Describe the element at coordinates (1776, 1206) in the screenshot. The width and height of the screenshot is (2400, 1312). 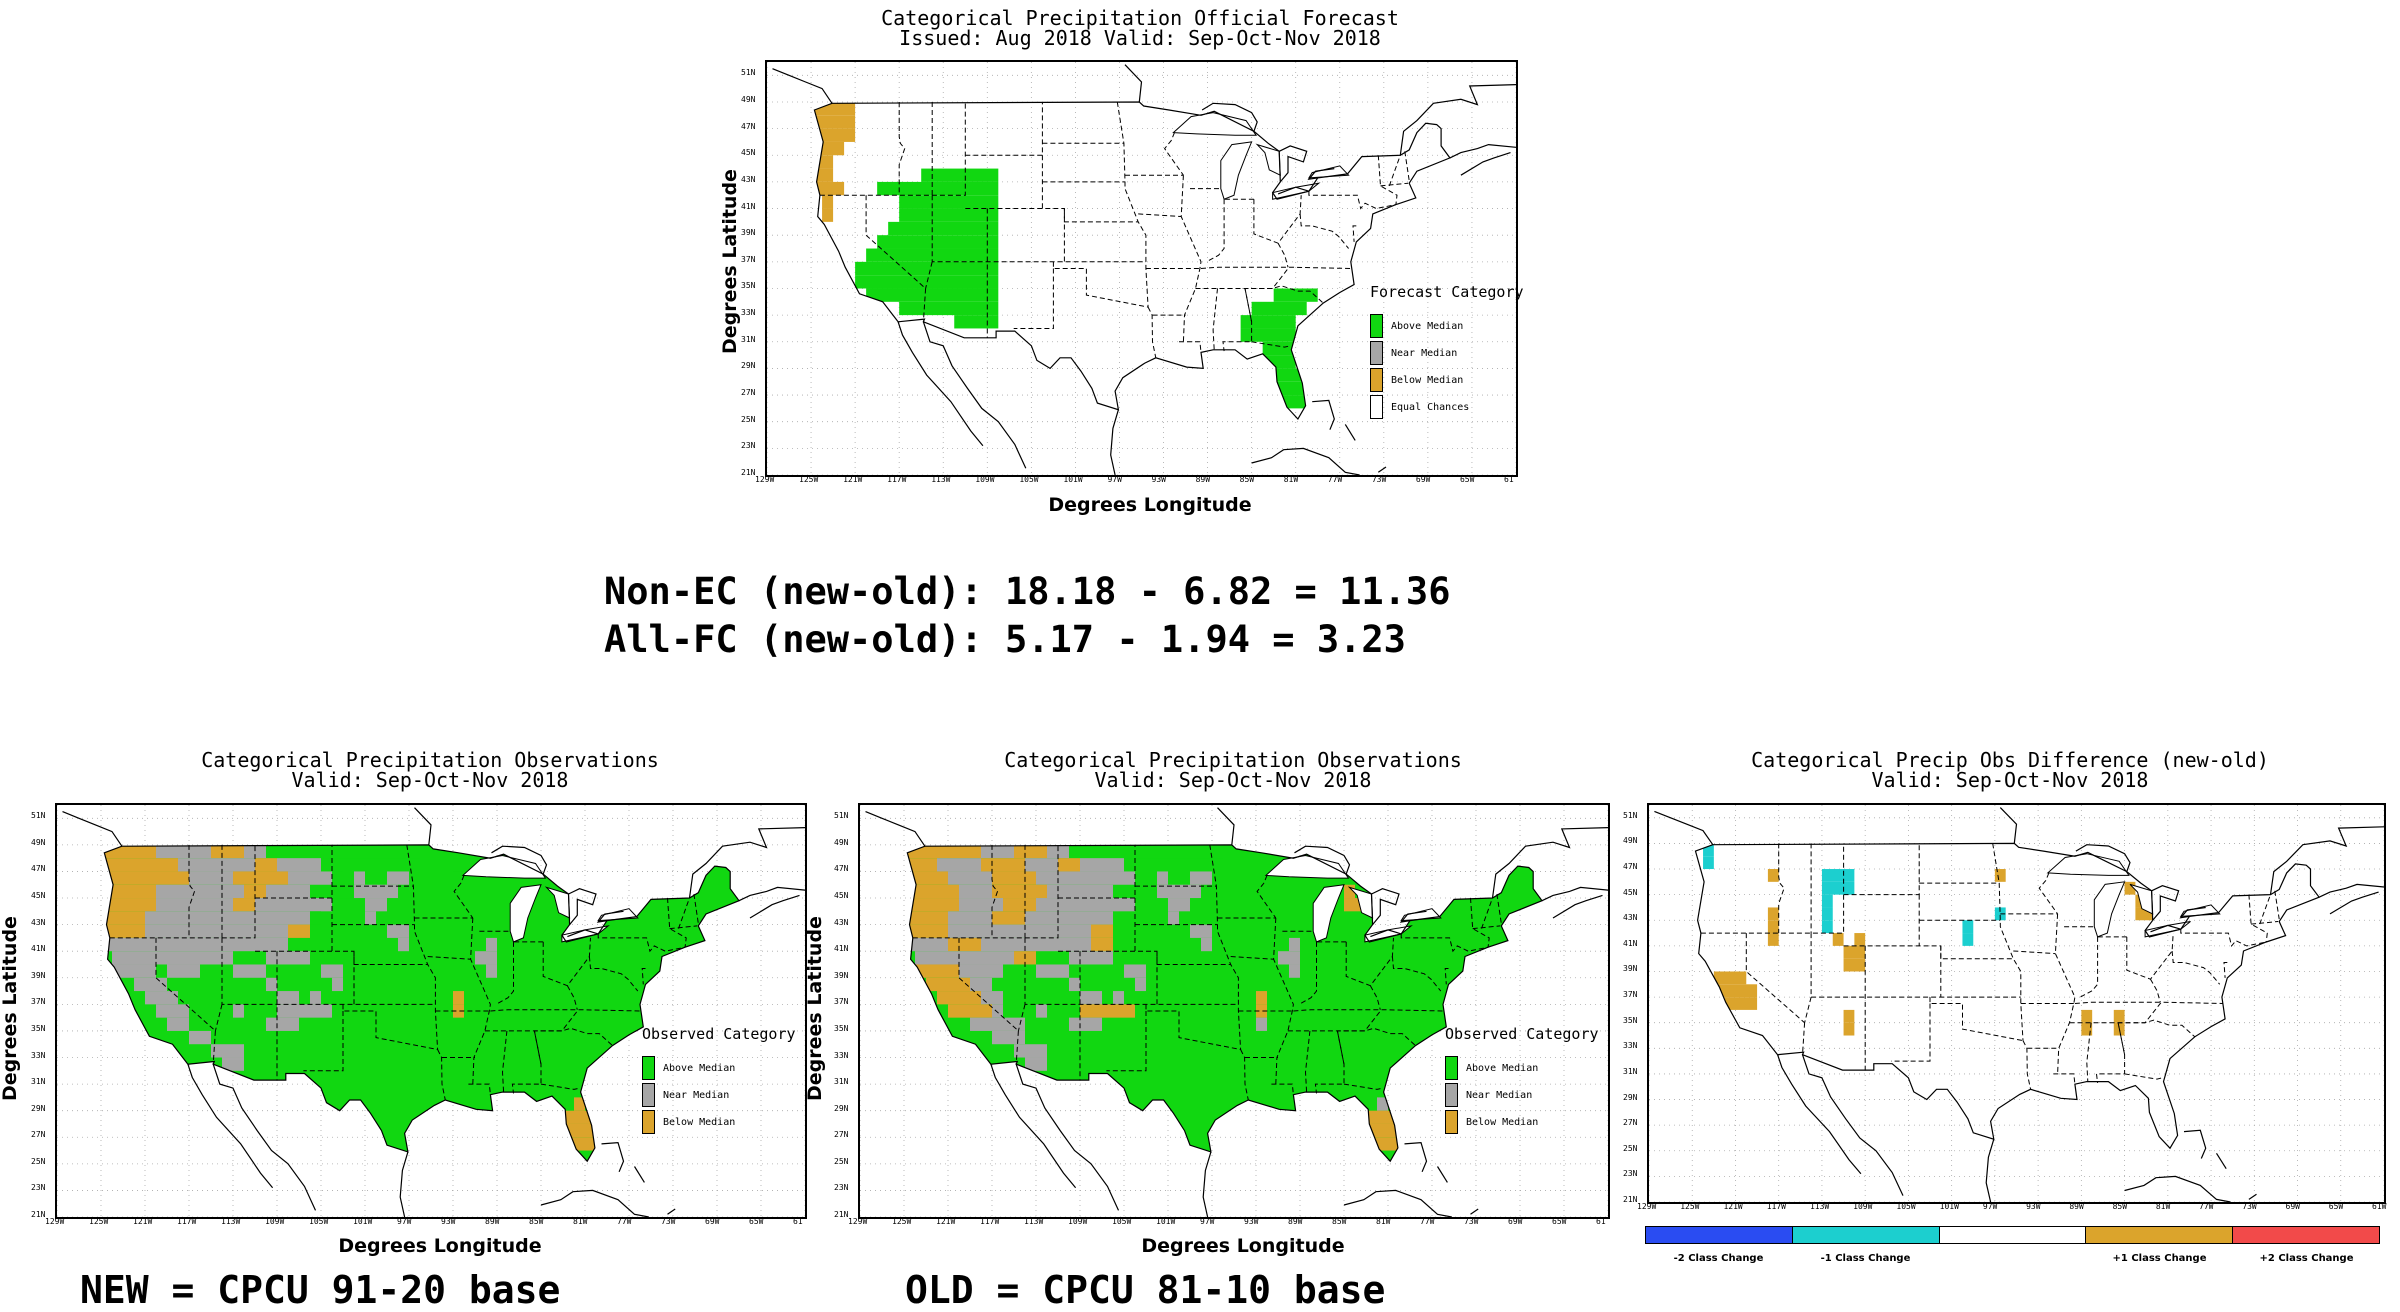
I see `difference-lon-tick: 117W` at that location.